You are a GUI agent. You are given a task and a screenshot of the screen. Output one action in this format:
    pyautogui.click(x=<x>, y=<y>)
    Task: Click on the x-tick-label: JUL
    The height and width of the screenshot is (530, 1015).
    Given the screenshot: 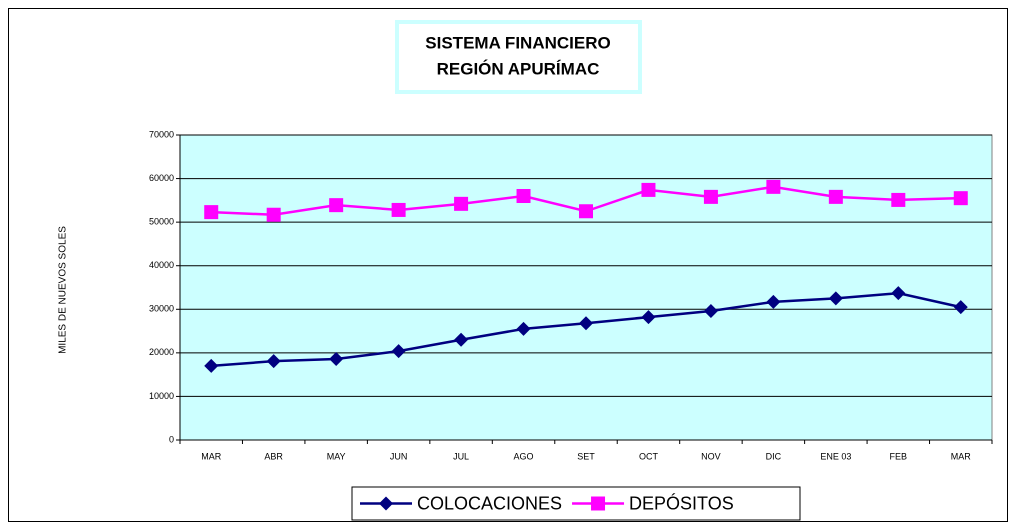 What is the action you would take?
    pyautogui.click(x=461, y=456)
    